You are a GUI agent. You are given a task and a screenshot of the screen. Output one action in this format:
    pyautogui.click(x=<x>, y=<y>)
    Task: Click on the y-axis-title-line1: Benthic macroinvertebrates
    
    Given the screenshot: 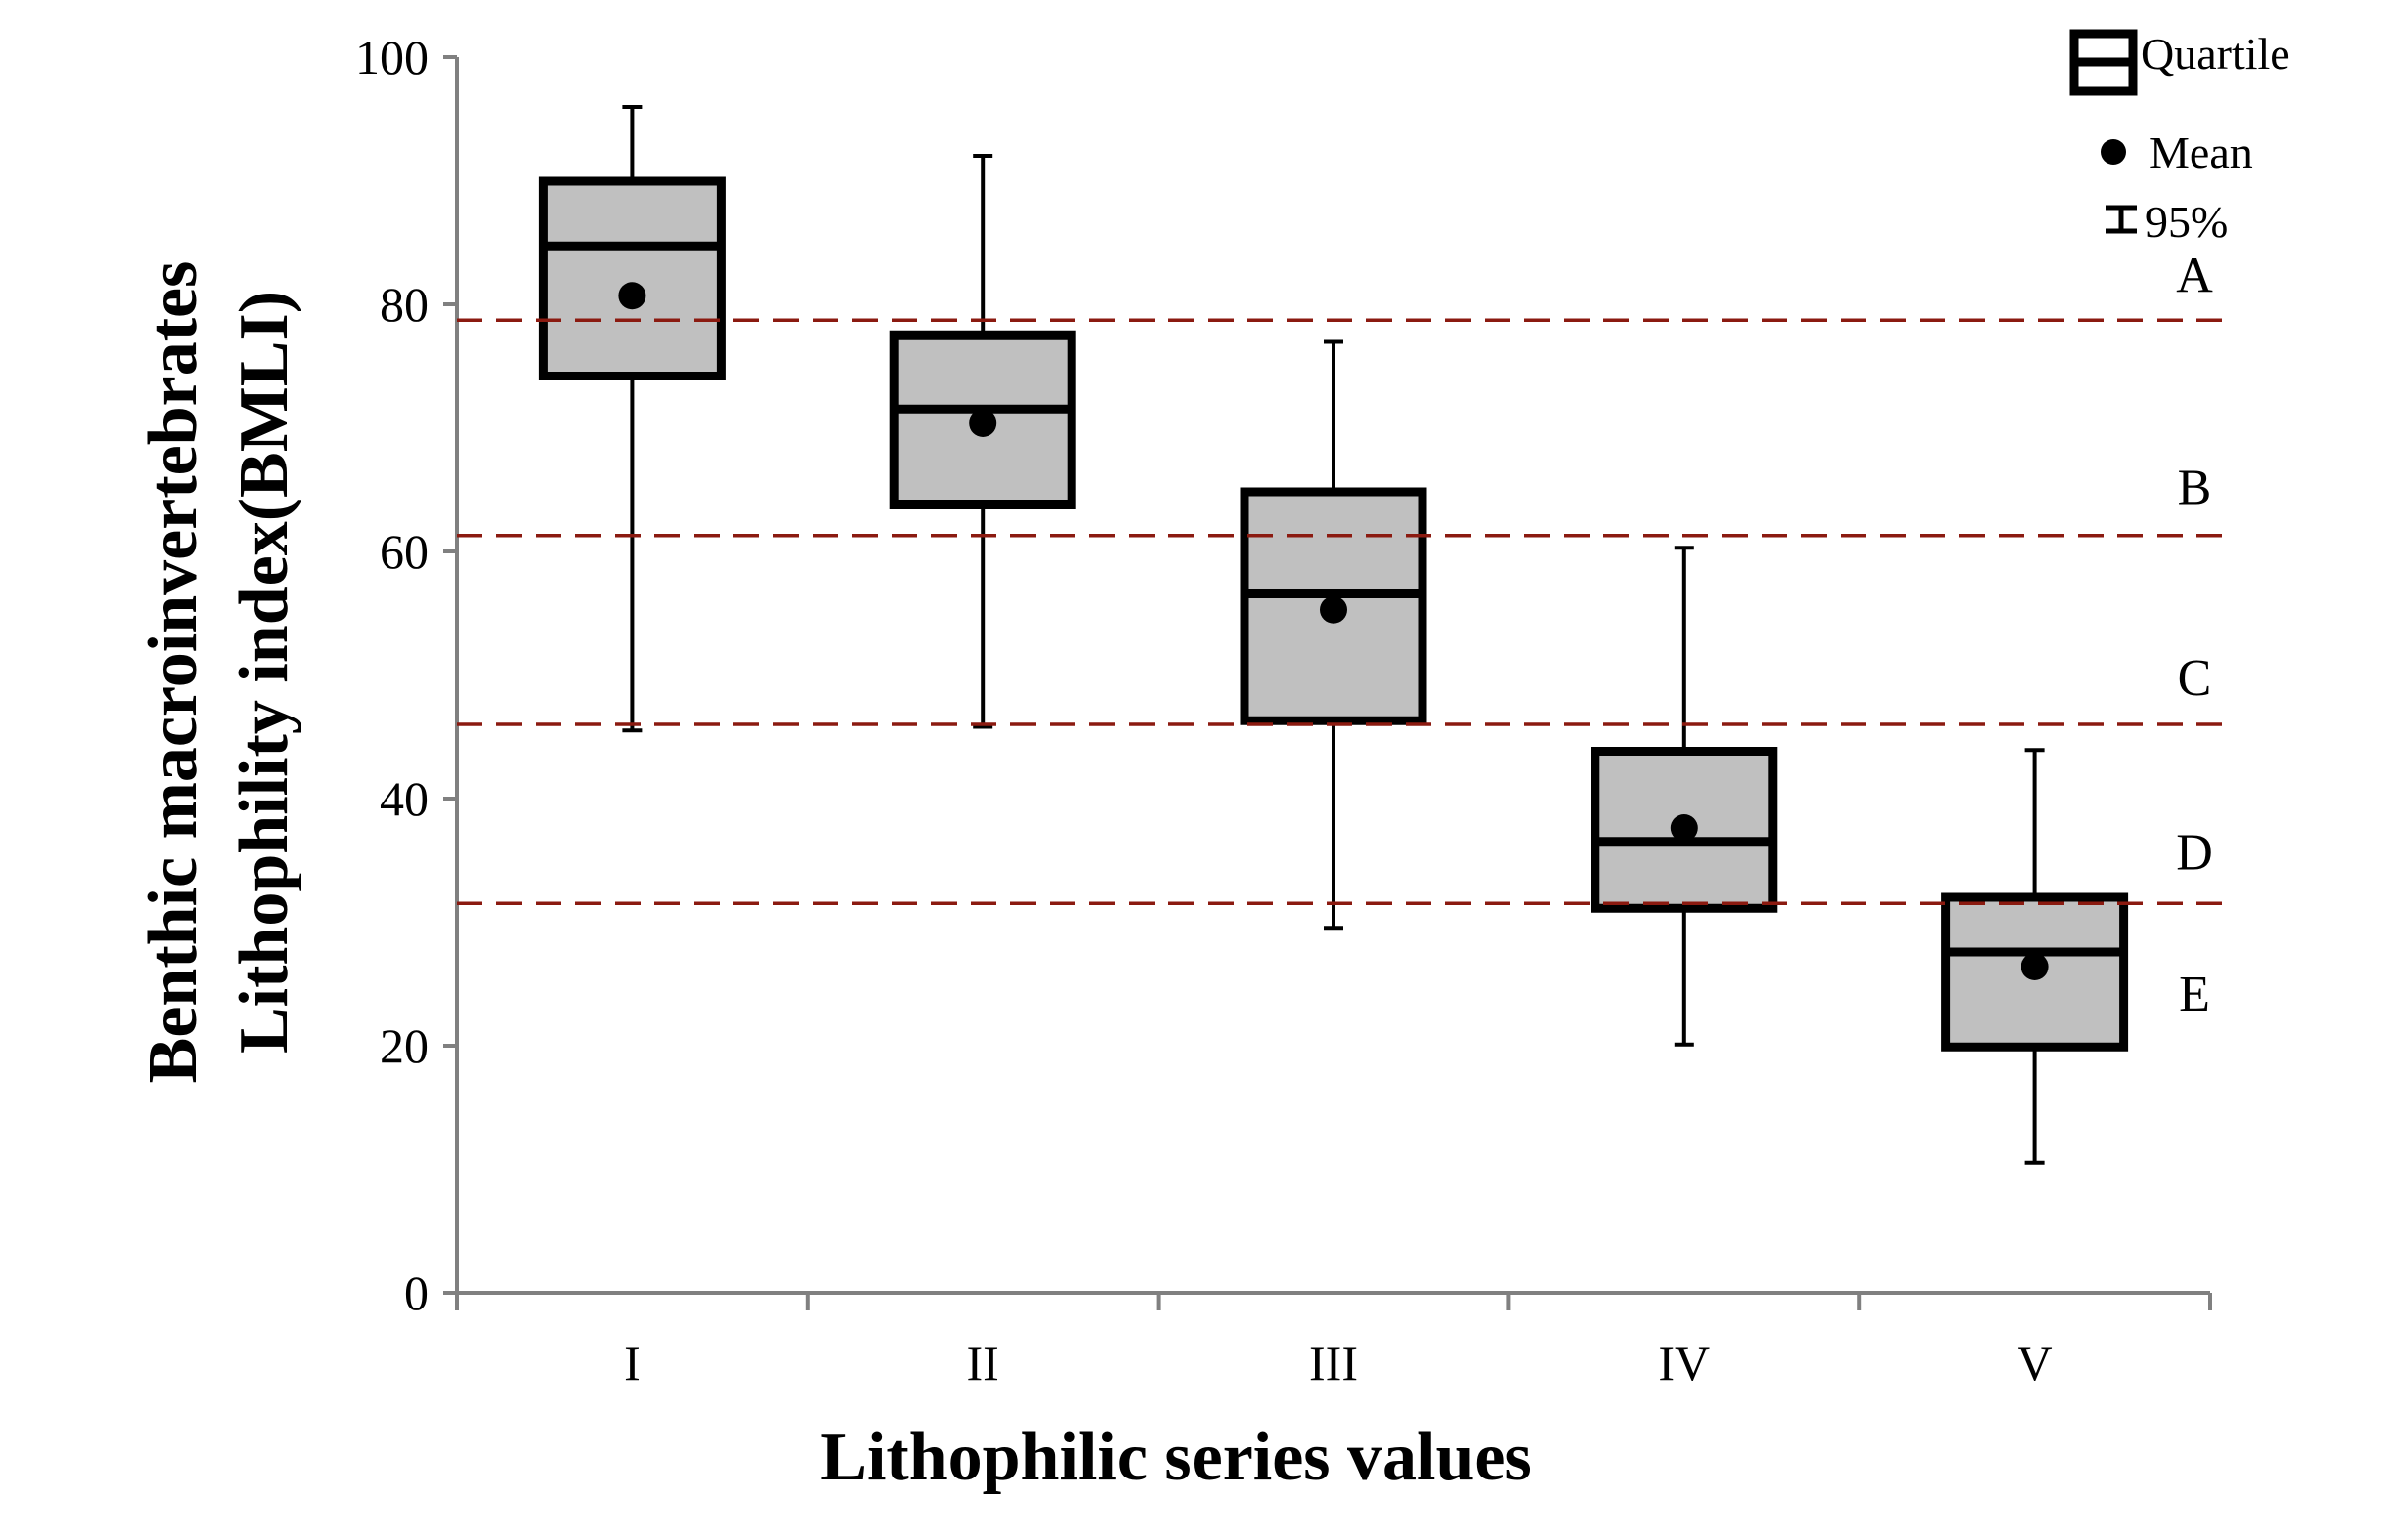 What is the action you would take?
    pyautogui.click(x=173, y=672)
    